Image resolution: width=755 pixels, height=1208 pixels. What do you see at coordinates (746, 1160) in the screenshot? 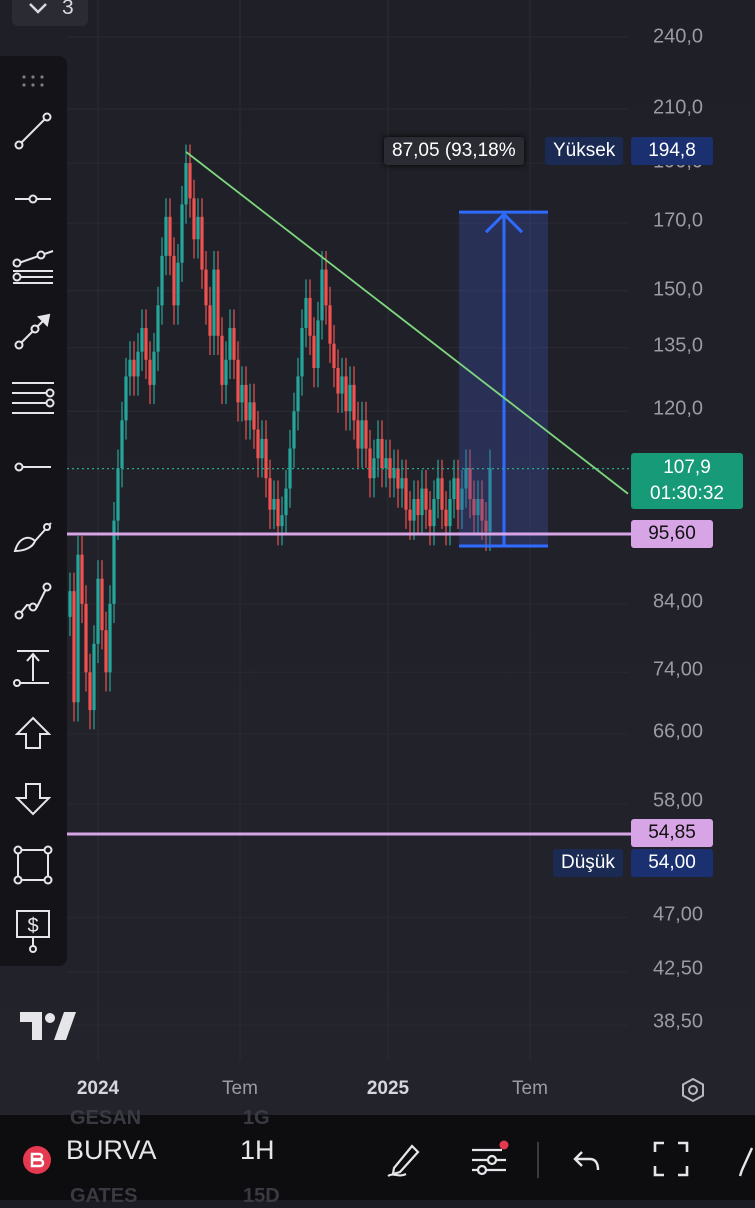
I see `more-icon` at bounding box center [746, 1160].